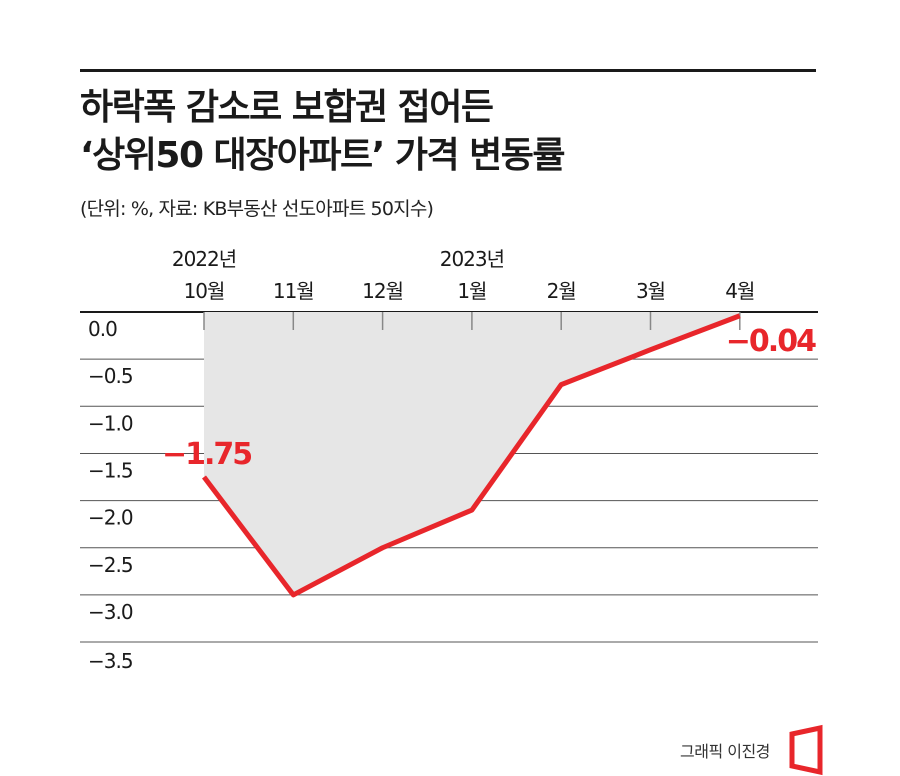 Image resolution: width=900 pixels, height=776 pixels. Describe the element at coordinates (110, 612) in the screenshot. I see `y-tick-label: −3.0` at that location.